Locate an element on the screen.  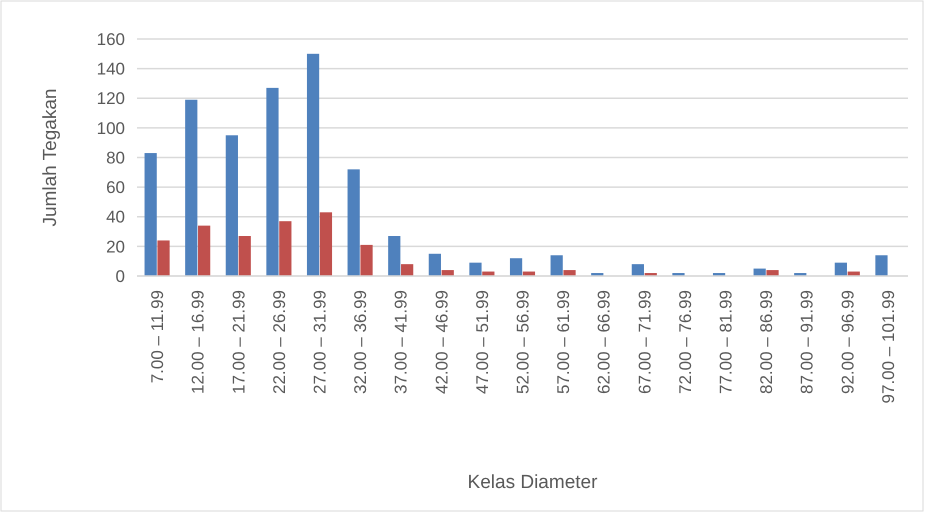
x-tick-label: 27.00 – 31.99 is located at coordinates (320, 342).